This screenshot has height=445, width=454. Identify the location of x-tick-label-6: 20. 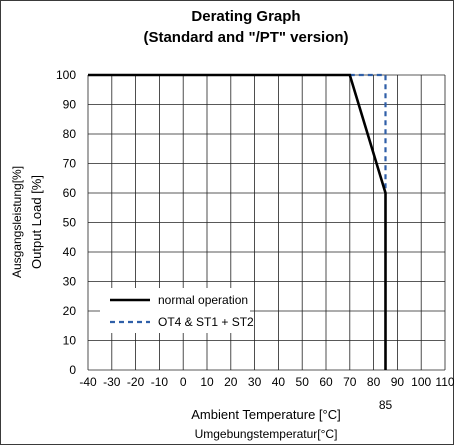
(231, 382).